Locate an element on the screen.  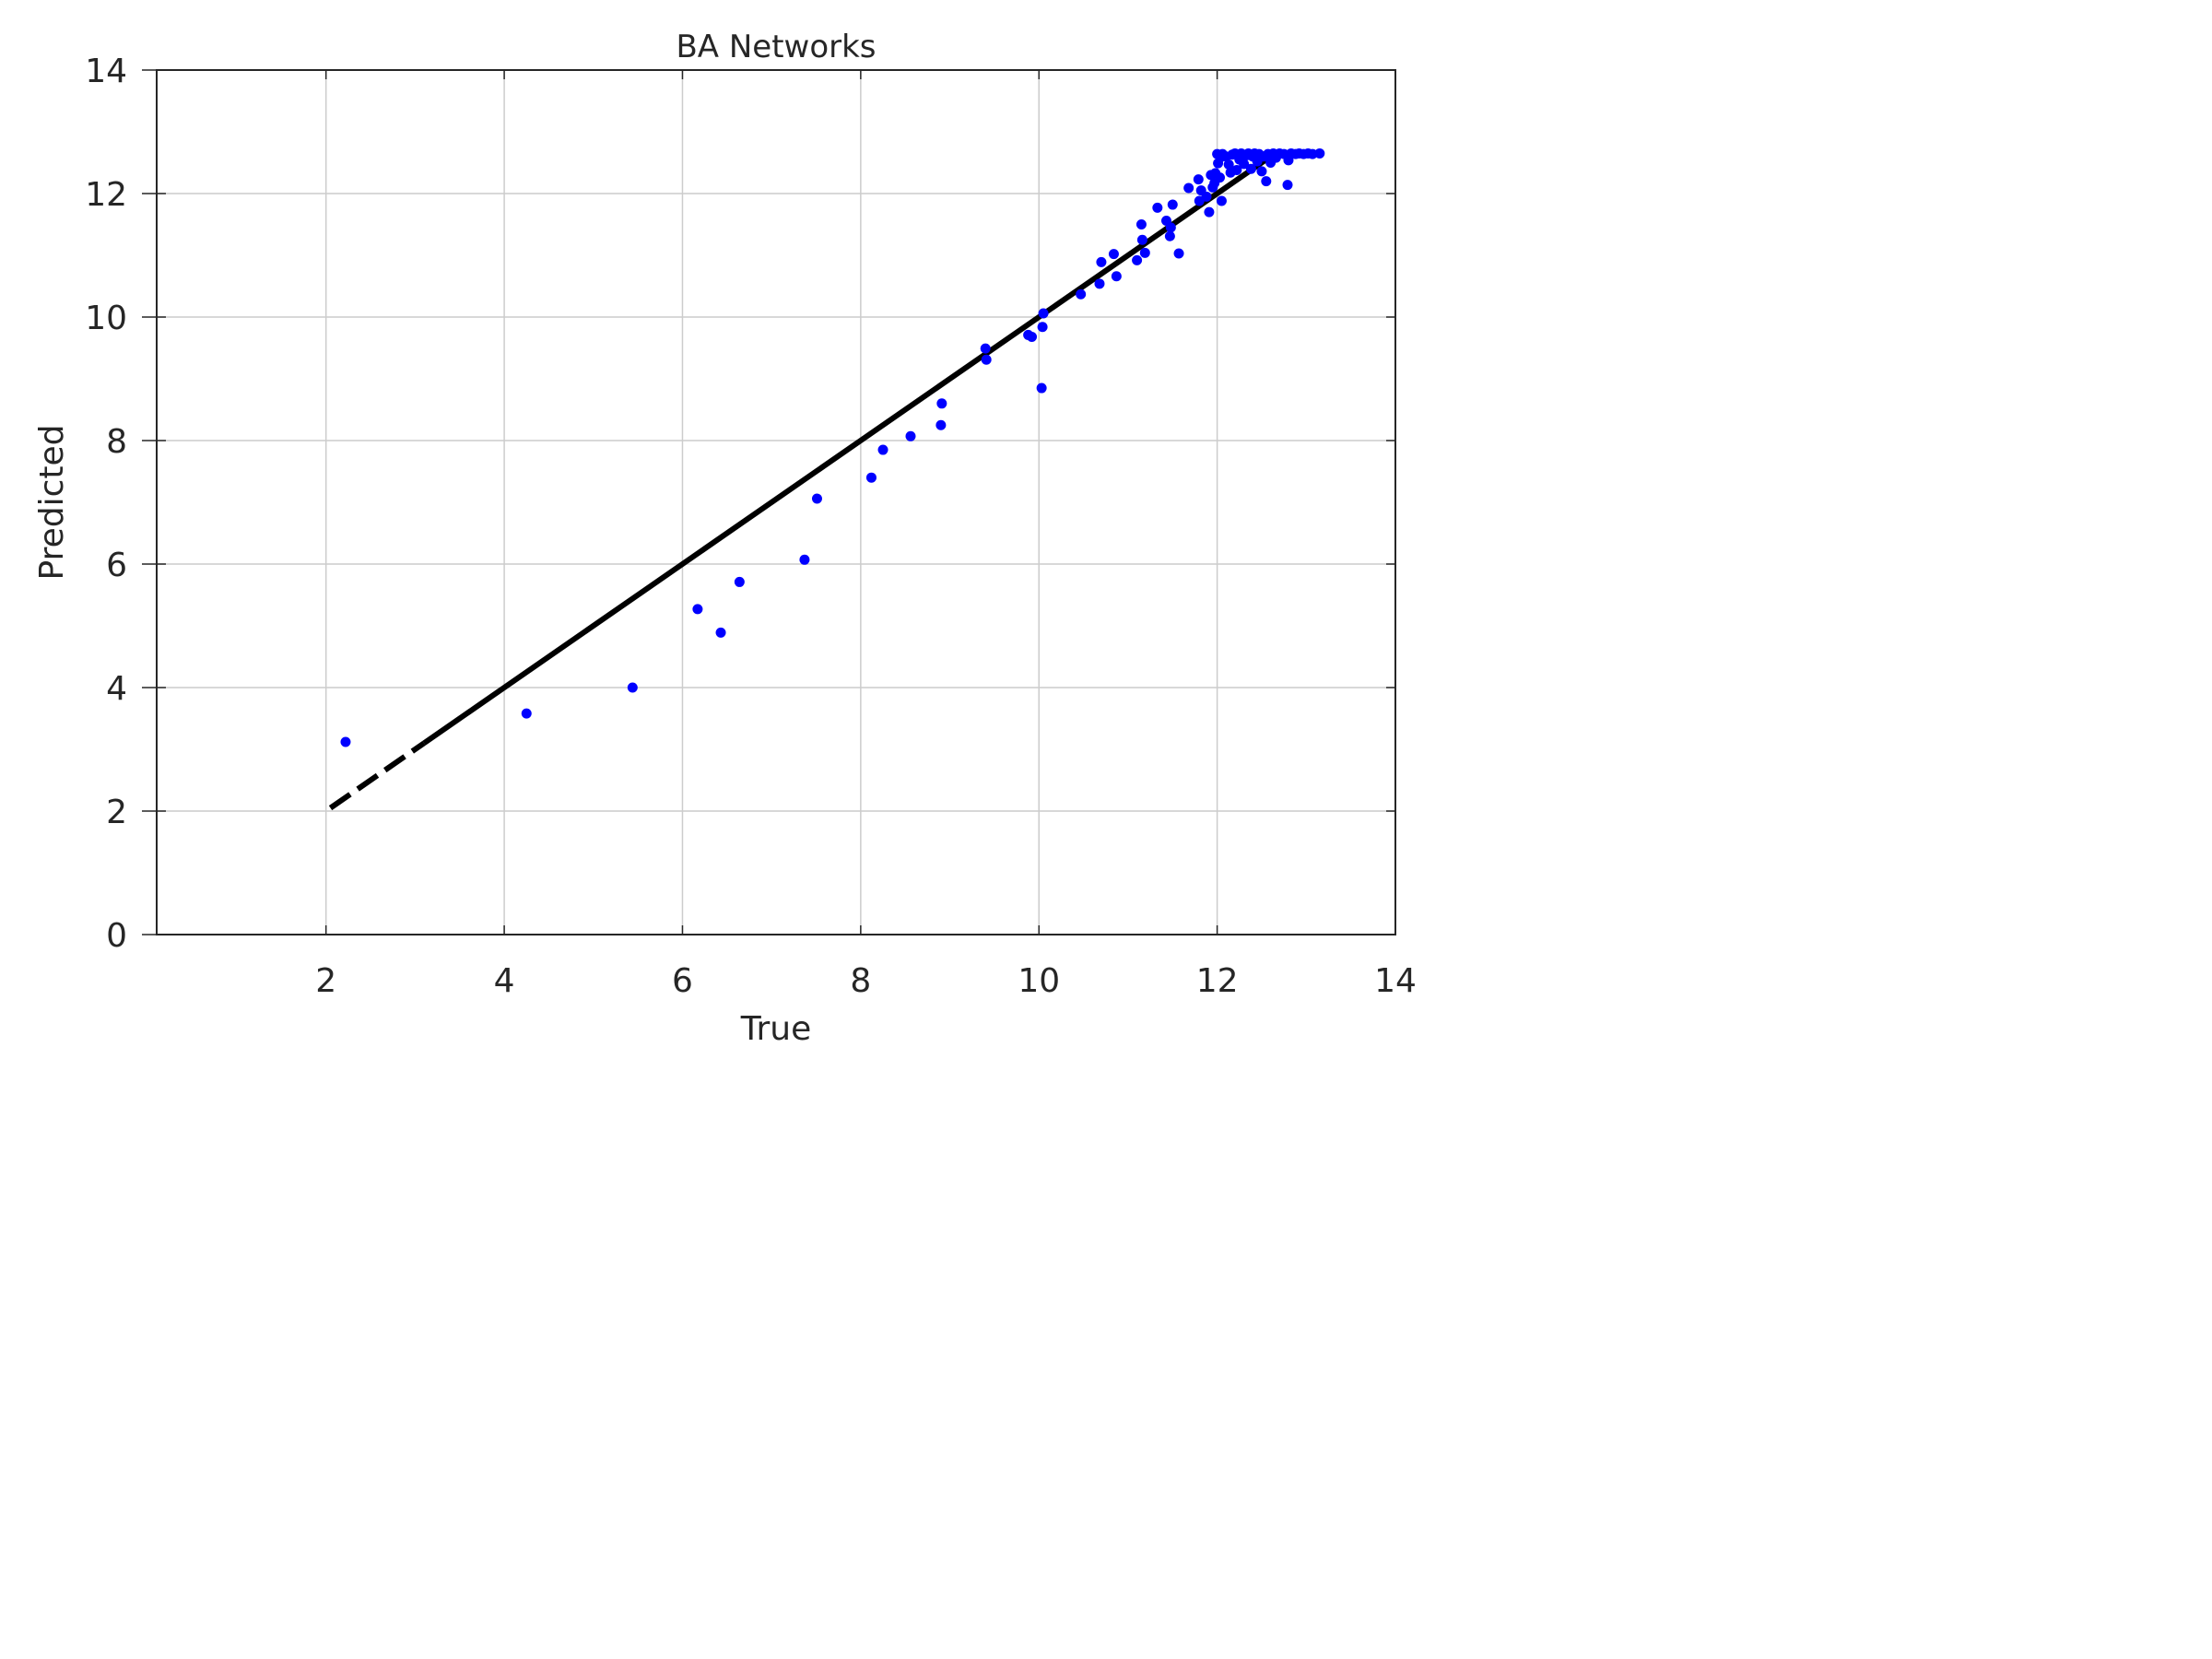
x-tick-label: 2 is located at coordinates (325, 981).